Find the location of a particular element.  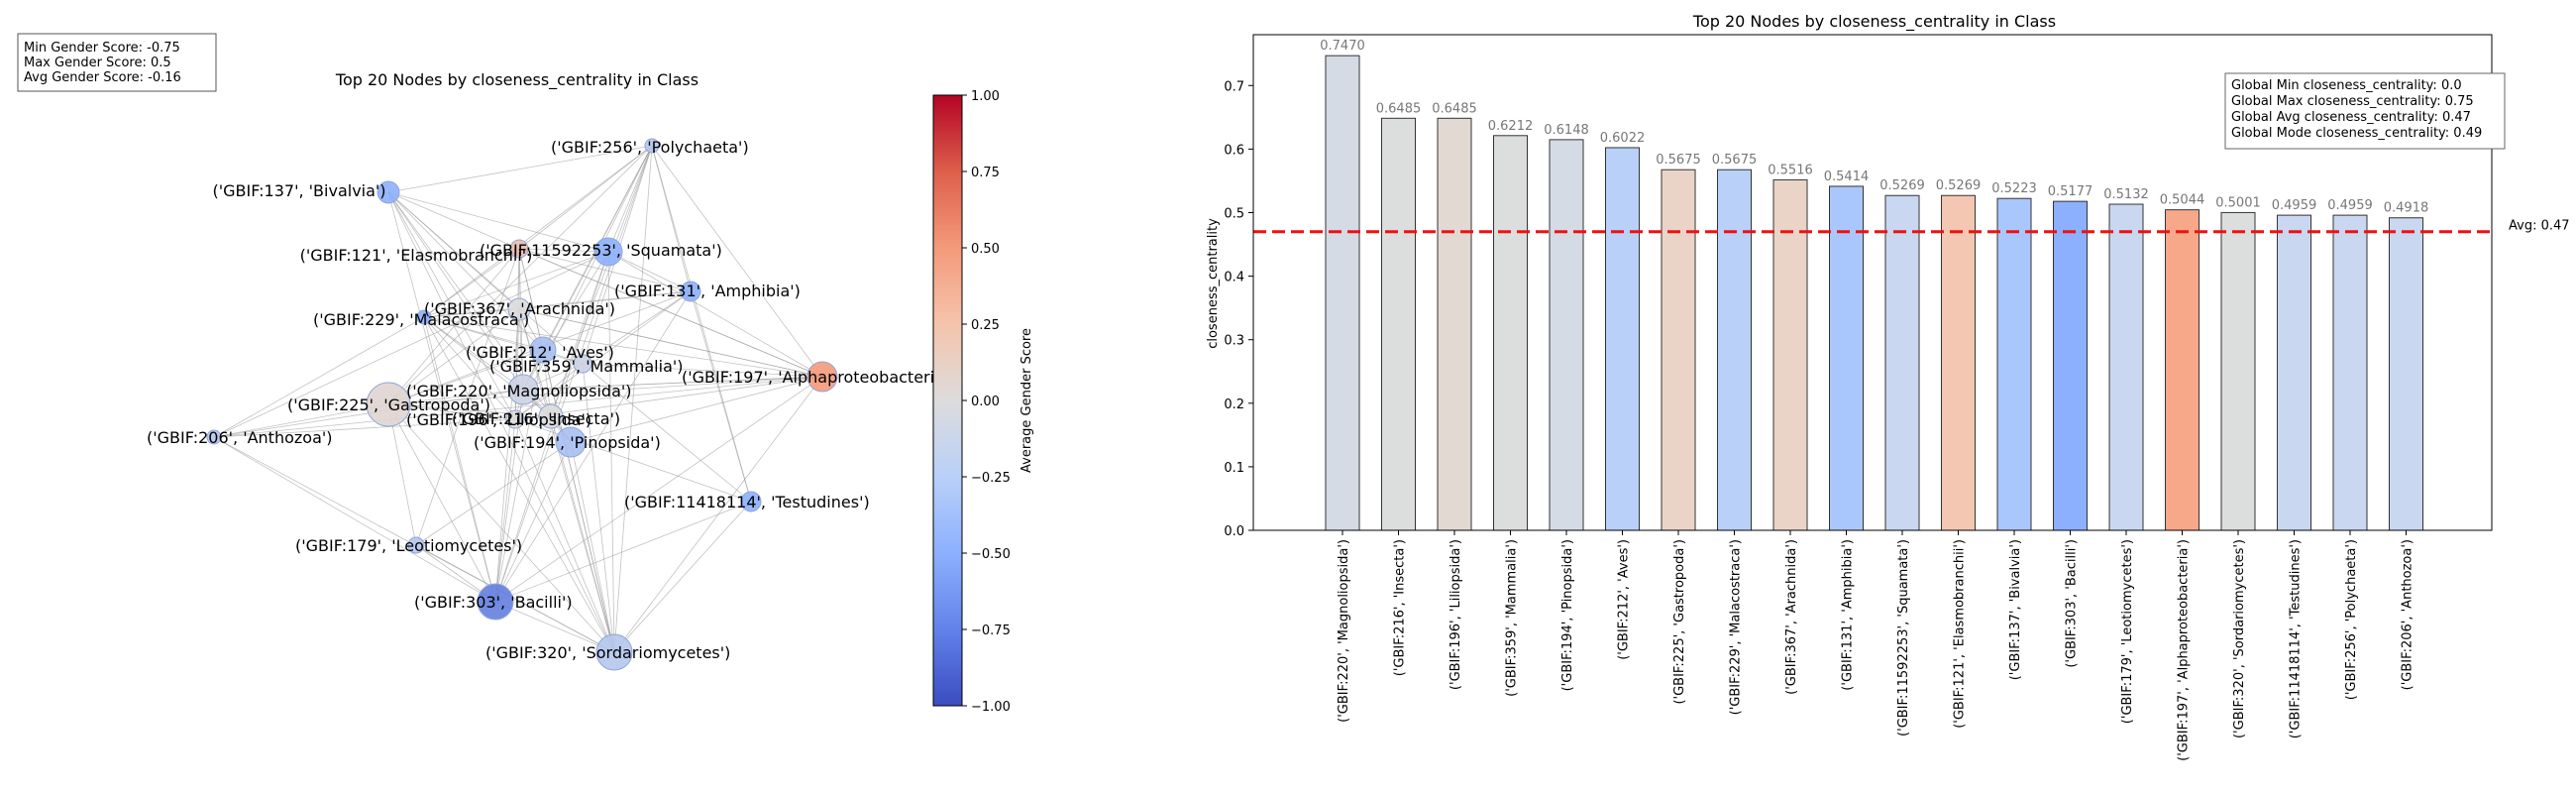

network-node-label: ('GBIF:359', 'Mammalia') is located at coordinates (586, 366).